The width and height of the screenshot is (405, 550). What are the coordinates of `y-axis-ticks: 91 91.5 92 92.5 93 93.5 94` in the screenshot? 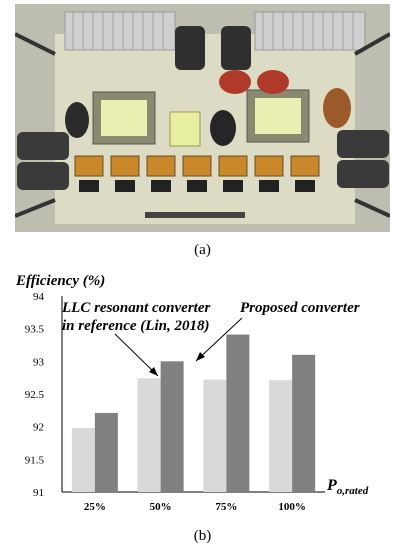 It's located at (35, 395).